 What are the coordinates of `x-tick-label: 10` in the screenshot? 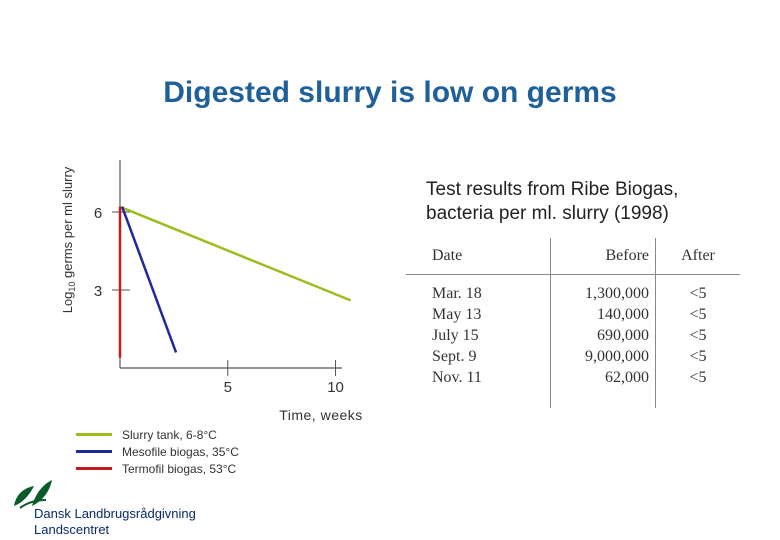 It's located at (335, 387).